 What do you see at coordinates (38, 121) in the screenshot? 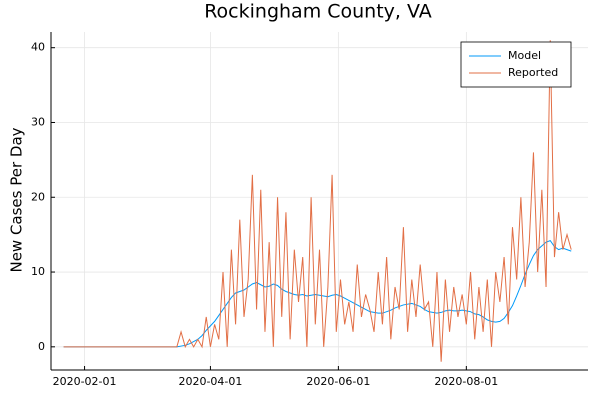
I see `y-tick-label: 30` at bounding box center [38, 121].